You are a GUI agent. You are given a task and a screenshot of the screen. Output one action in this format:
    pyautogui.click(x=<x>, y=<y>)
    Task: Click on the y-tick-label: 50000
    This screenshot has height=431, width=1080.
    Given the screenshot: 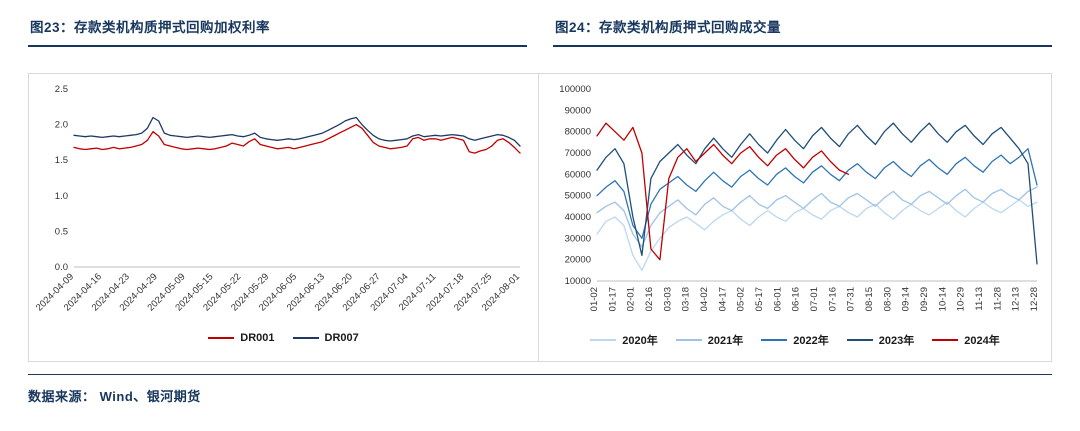 What is the action you would take?
    pyautogui.click(x=578, y=196)
    